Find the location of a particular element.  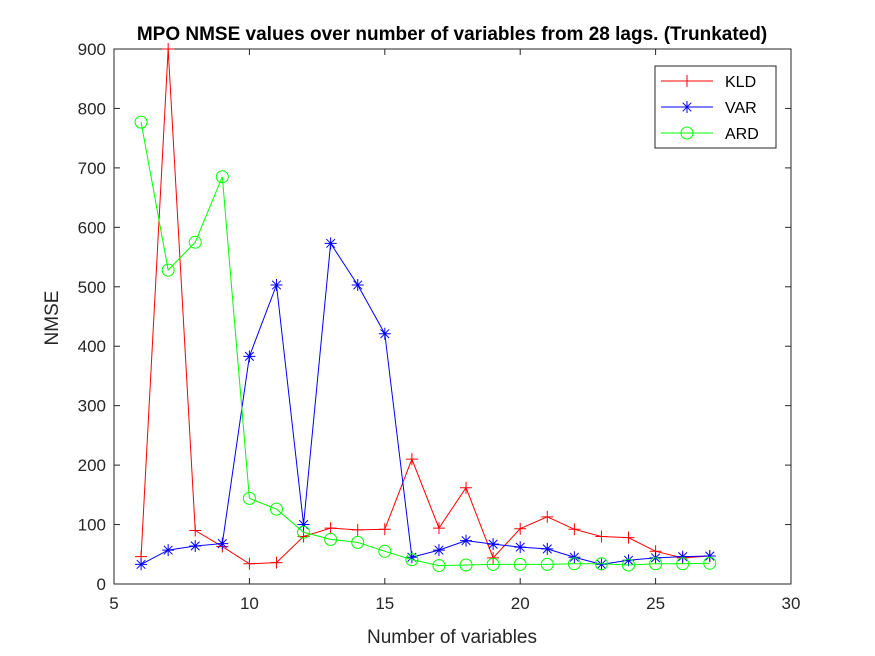

legend-marker-ard is located at coordinates (687, 133).